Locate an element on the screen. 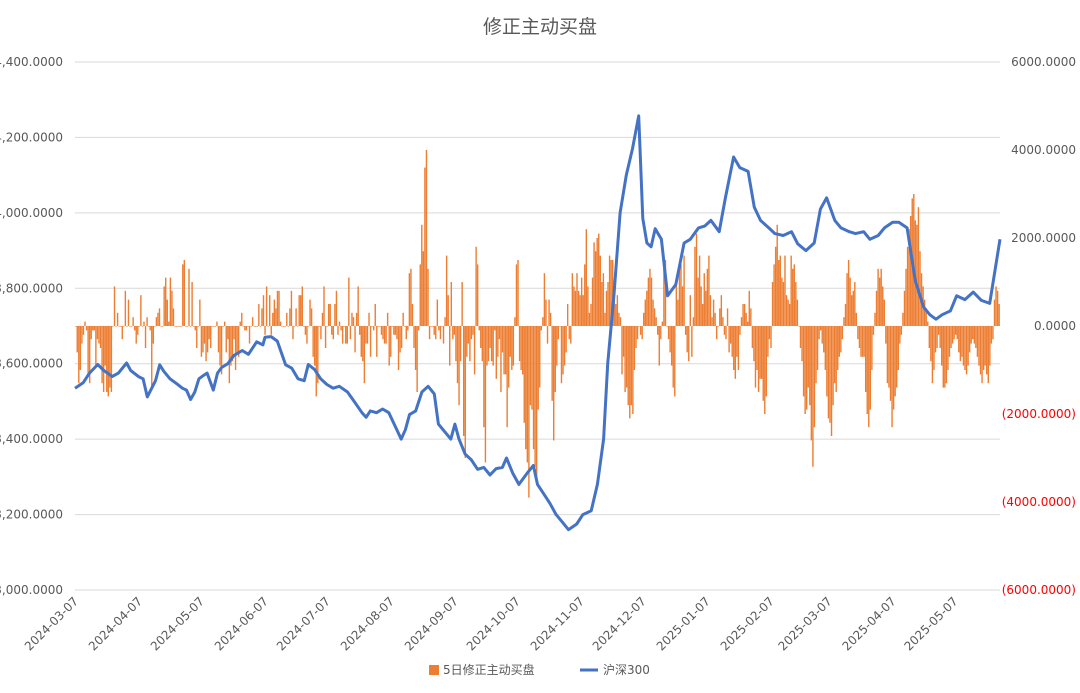  y-left-tick-label: 4,400.0000 is located at coordinates (31, 62).